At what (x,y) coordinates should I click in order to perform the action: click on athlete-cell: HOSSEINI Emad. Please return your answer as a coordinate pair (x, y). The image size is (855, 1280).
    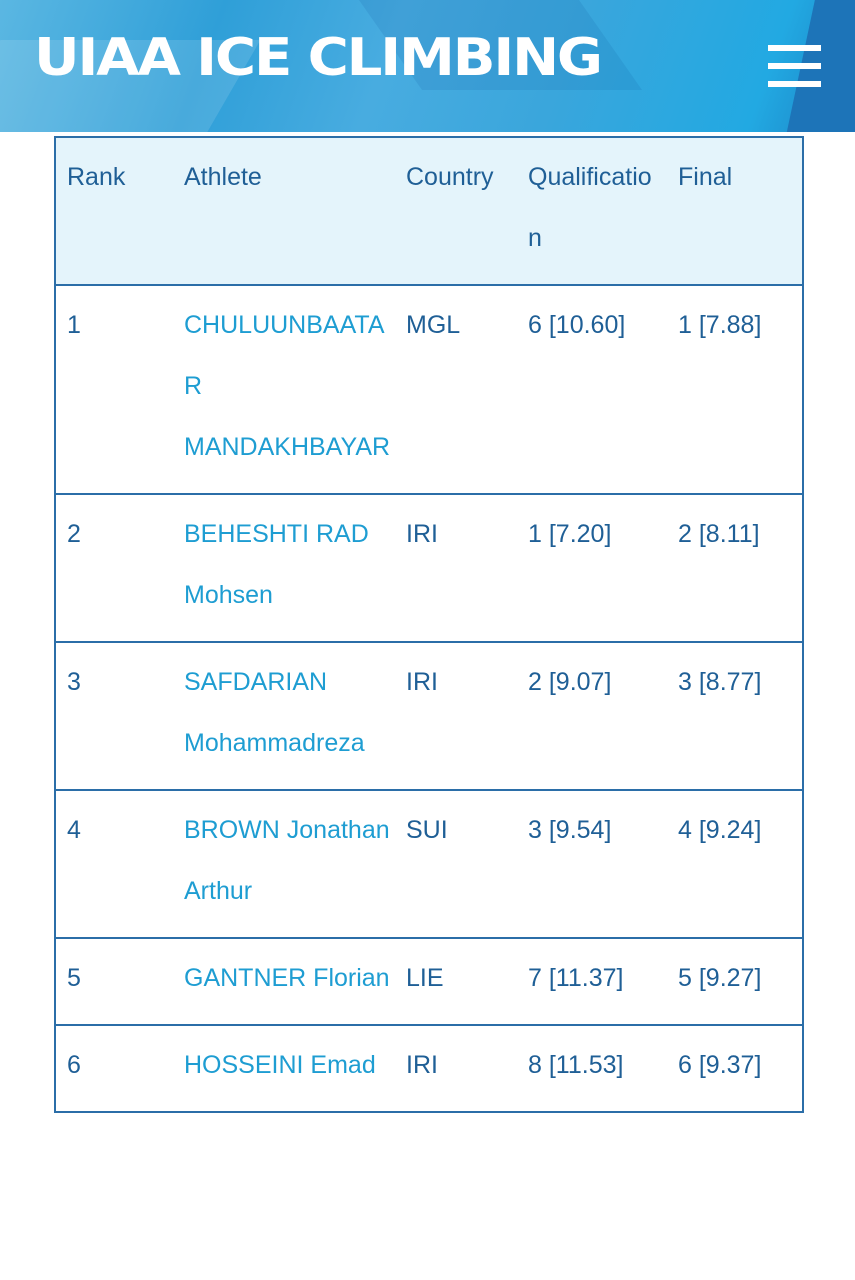
    Looking at the image, I should click on (284, 1068).